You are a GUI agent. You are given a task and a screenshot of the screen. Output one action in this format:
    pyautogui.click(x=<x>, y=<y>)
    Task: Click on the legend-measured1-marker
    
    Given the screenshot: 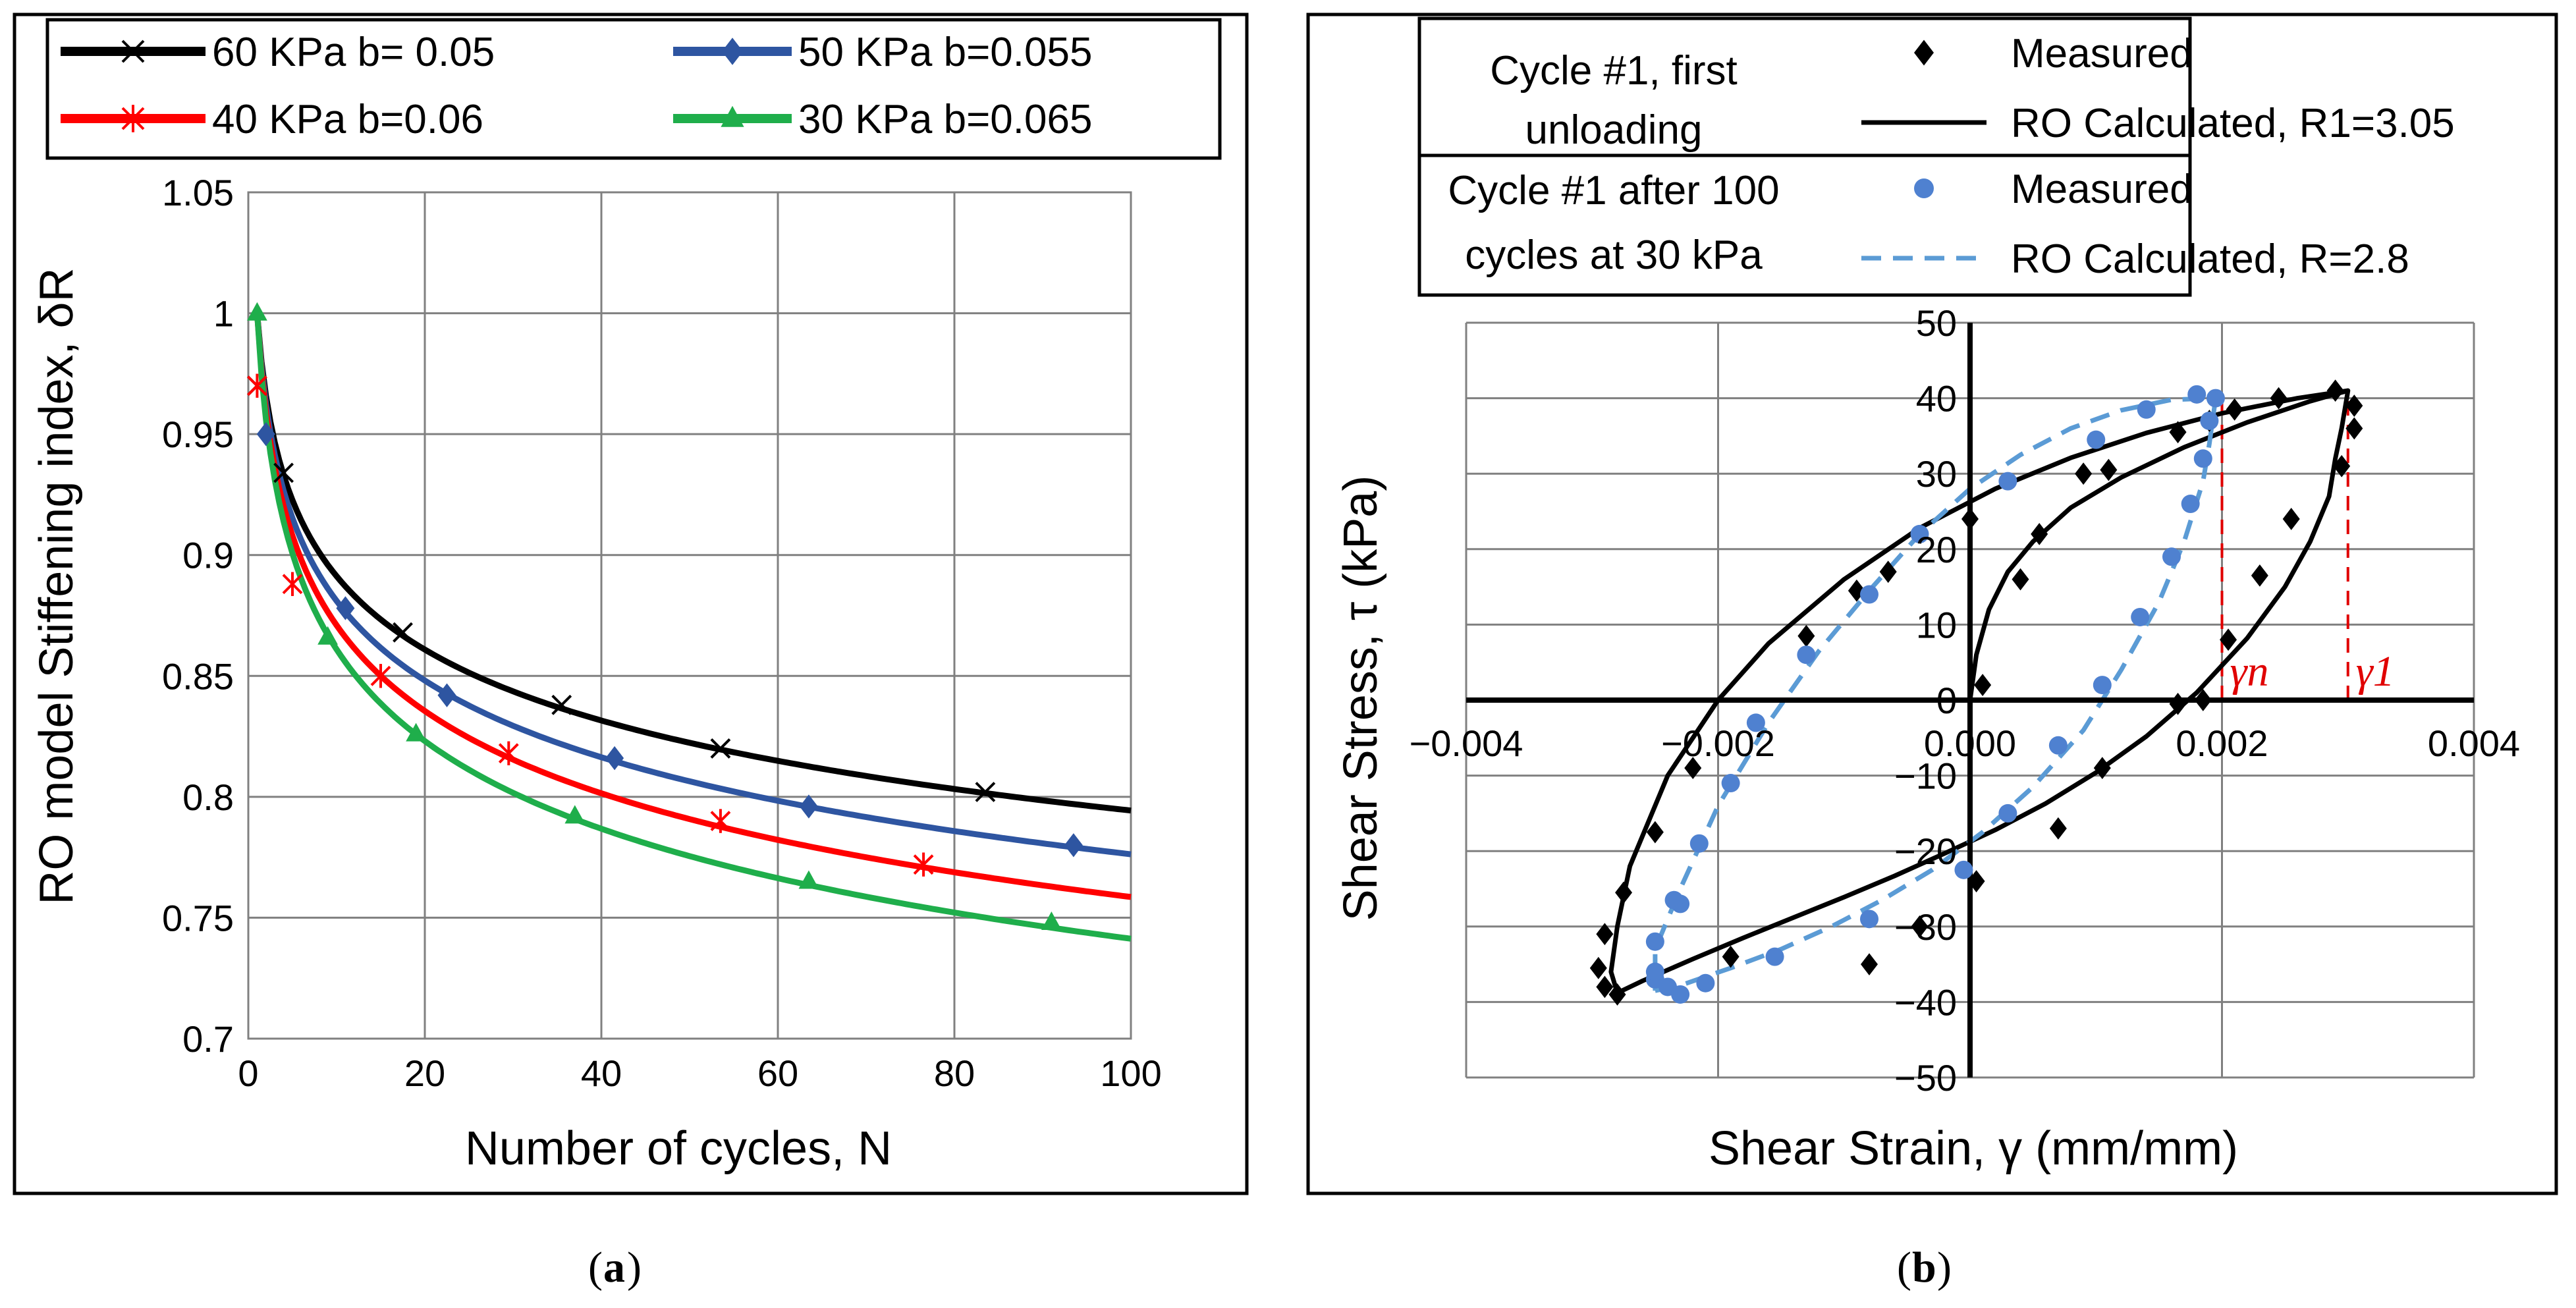 What is the action you would take?
    pyautogui.click(x=1924, y=53)
    